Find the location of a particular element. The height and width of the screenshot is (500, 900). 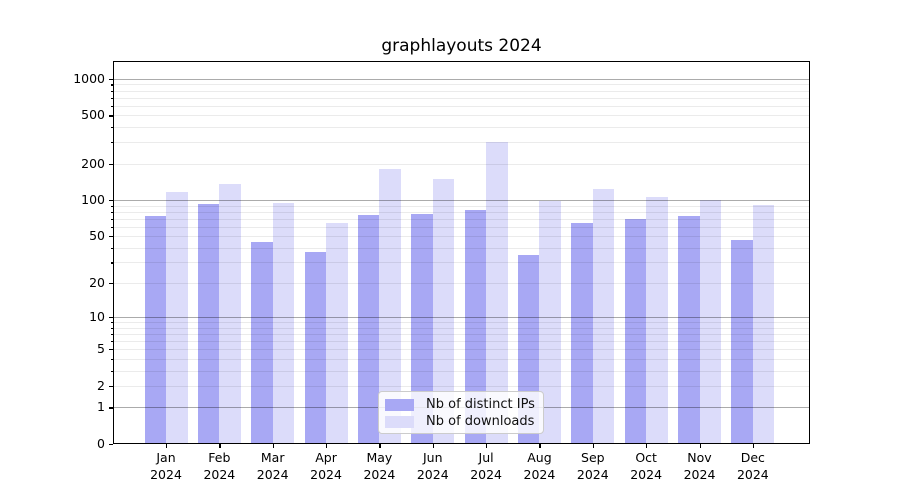

x-axis-tick-label: Oct 2024 is located at coordinates (646, 466).